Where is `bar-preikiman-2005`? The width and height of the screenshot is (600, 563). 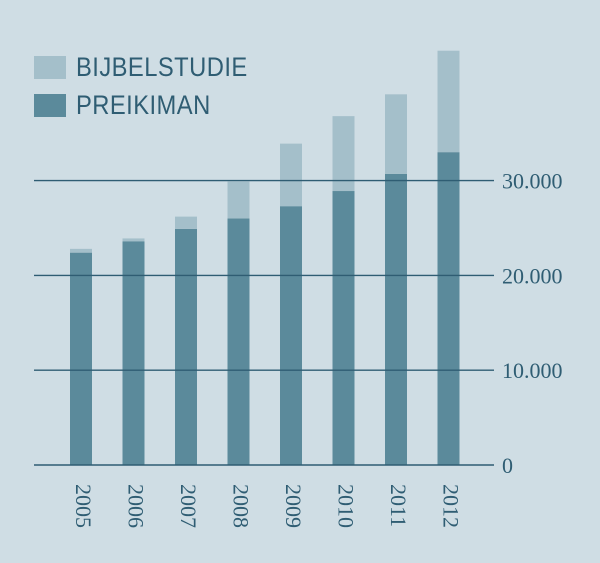 bar-preikiman-2005 is located at coordinates (81, 358).